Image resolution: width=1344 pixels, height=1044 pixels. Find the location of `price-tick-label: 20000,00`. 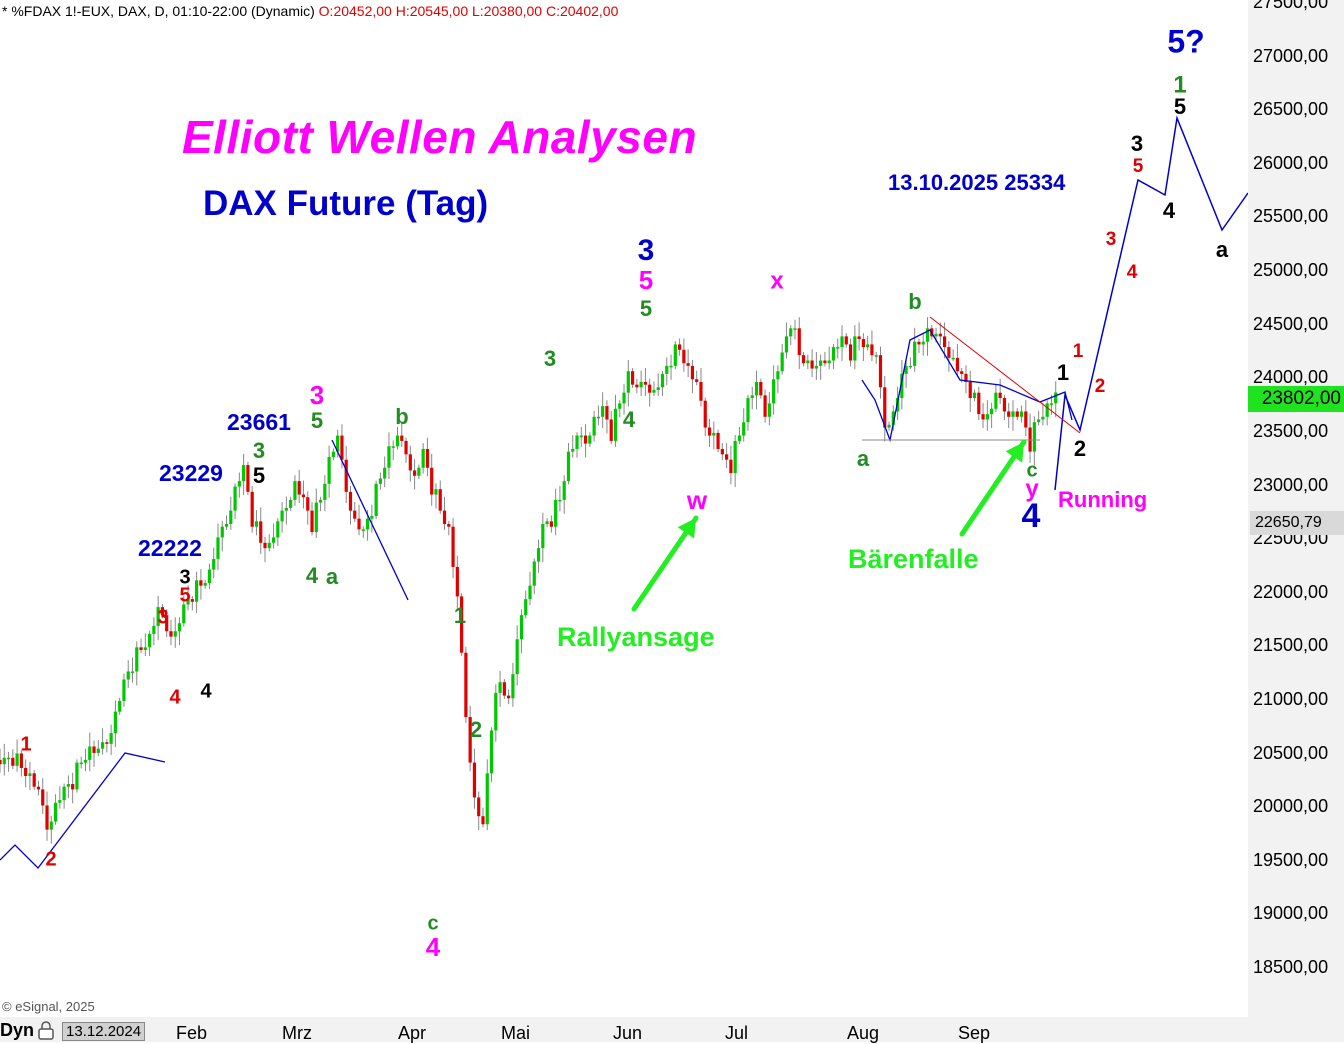

price-tick-label: 20000,00 is located at coordinates (1291, 806).